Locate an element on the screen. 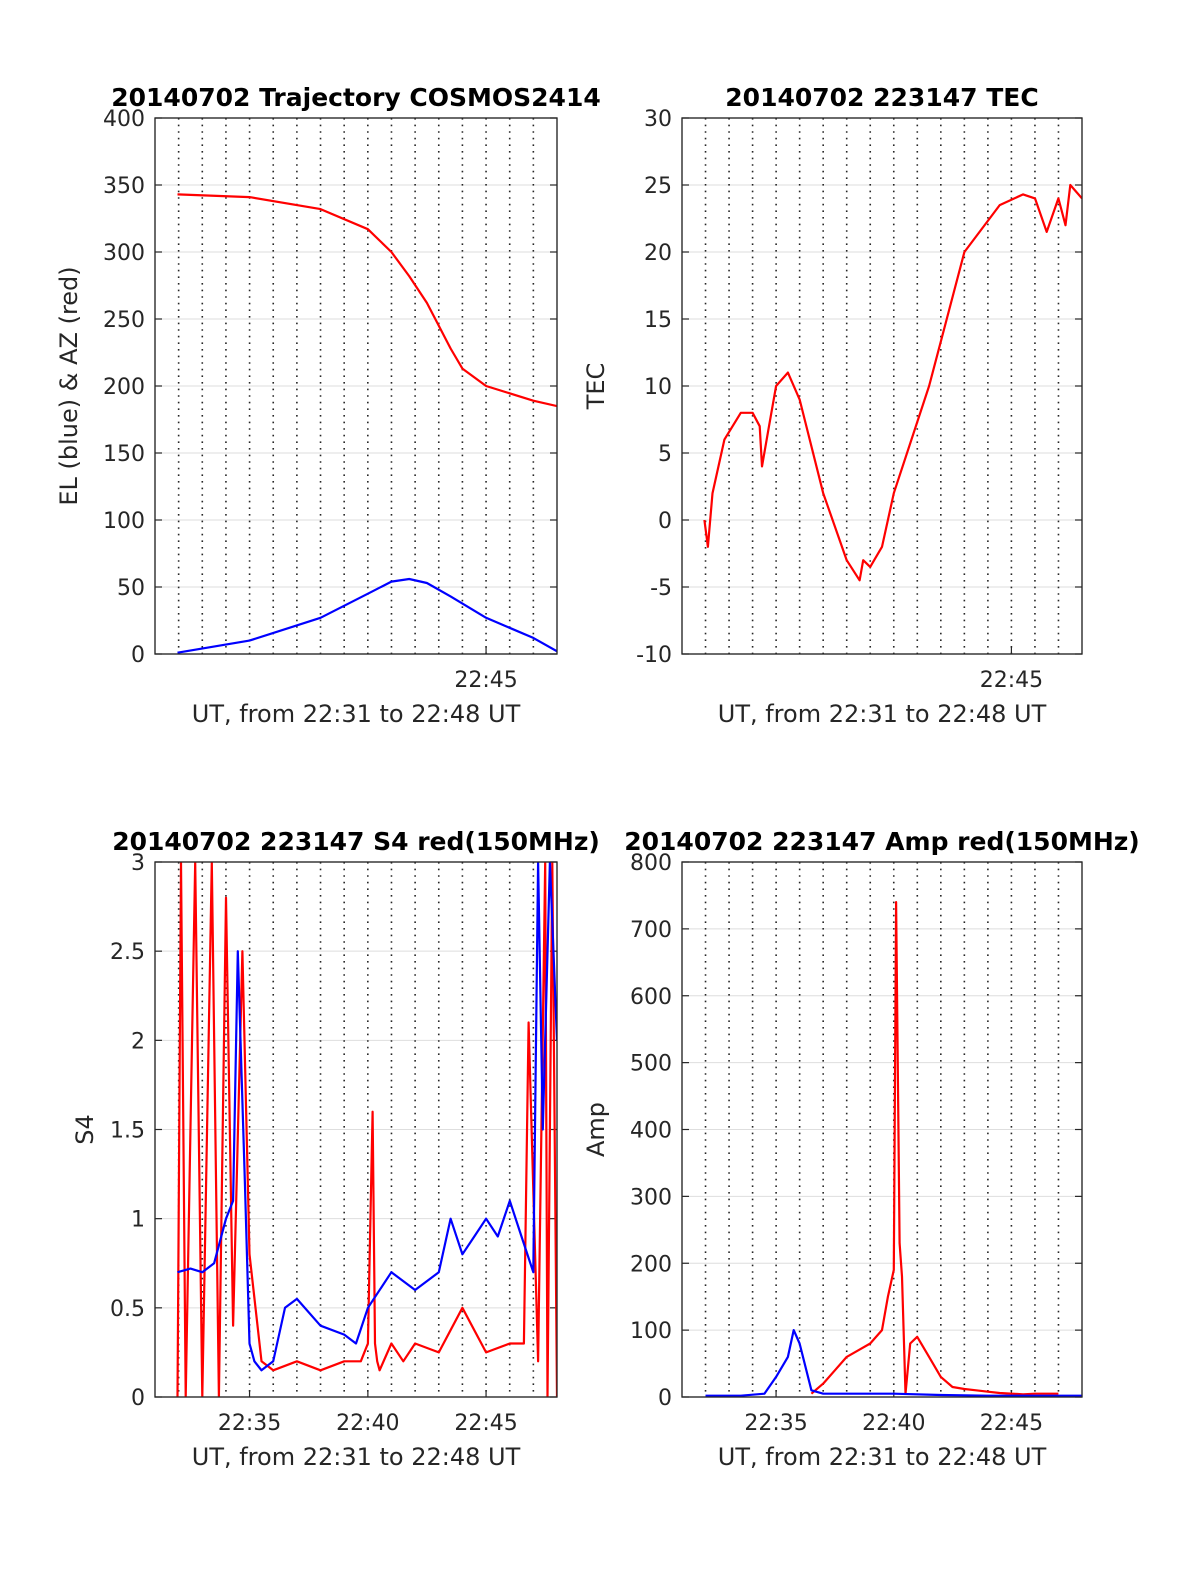 The image size is (1200, 1575). y-tick-label: 0.5 is located at coordinates (127, 1309).